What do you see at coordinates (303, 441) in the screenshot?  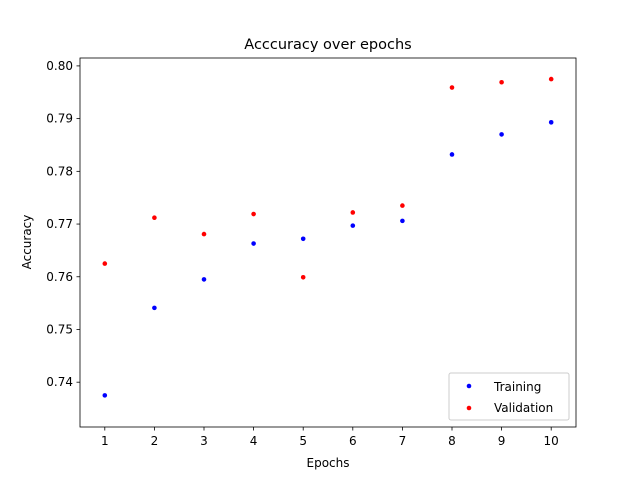 I see `x-tick-label: 5` at bounding box center [303, 441].